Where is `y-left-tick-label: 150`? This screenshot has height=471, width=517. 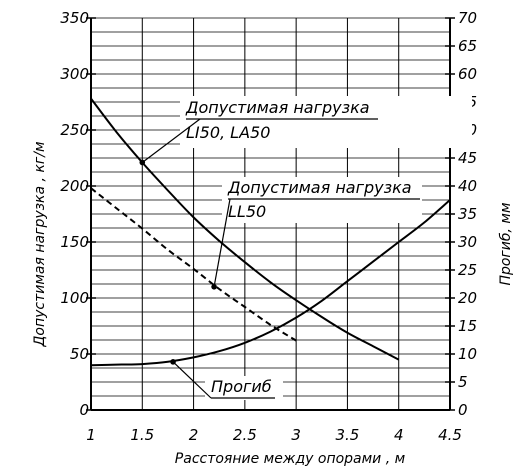 y-left-tick-label: 150 is located at coordinates (74, 242).